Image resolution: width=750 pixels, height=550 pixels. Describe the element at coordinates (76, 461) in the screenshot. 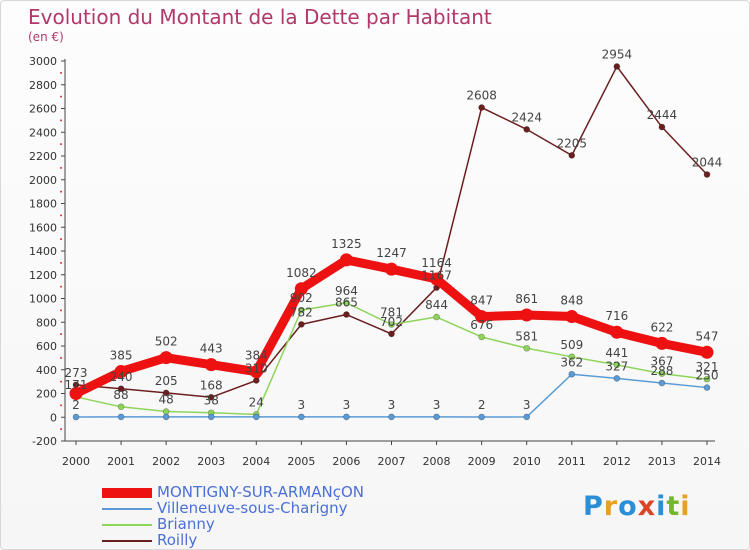

I see `x-tick-label: 2000` at that location.